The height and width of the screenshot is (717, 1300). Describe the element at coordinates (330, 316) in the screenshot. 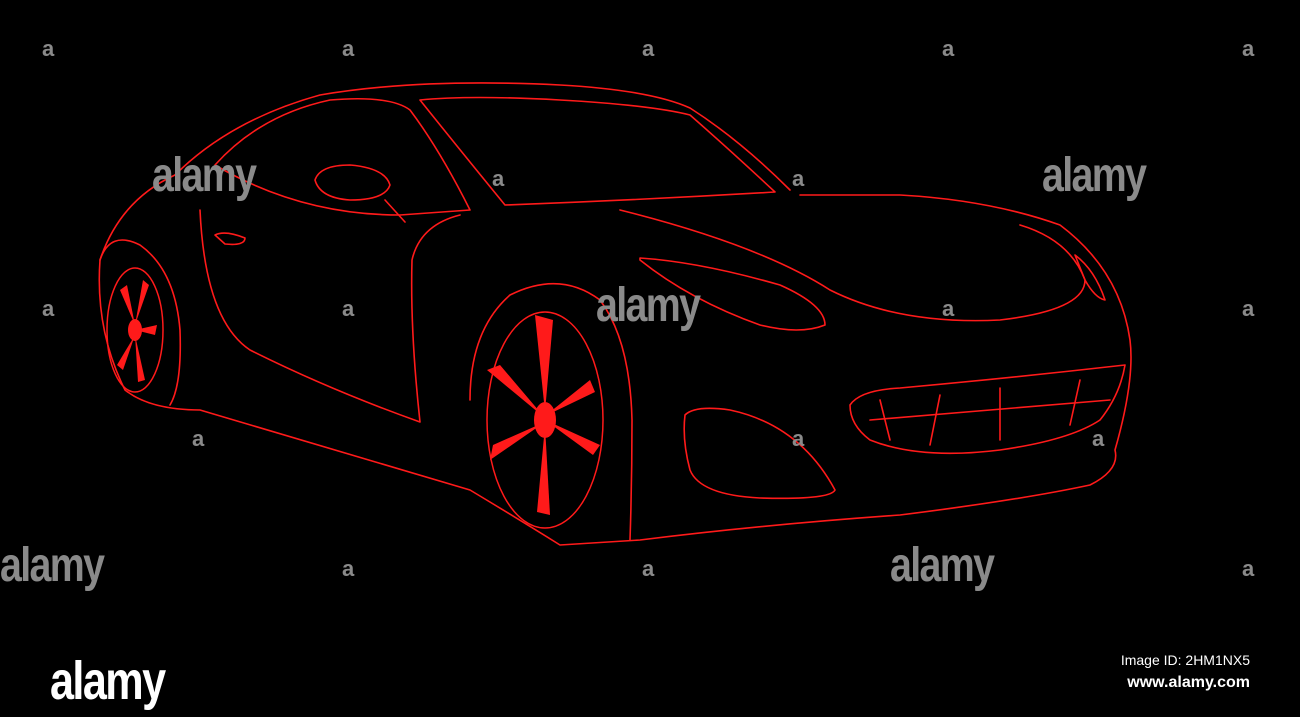

I see `door-line` at that location.